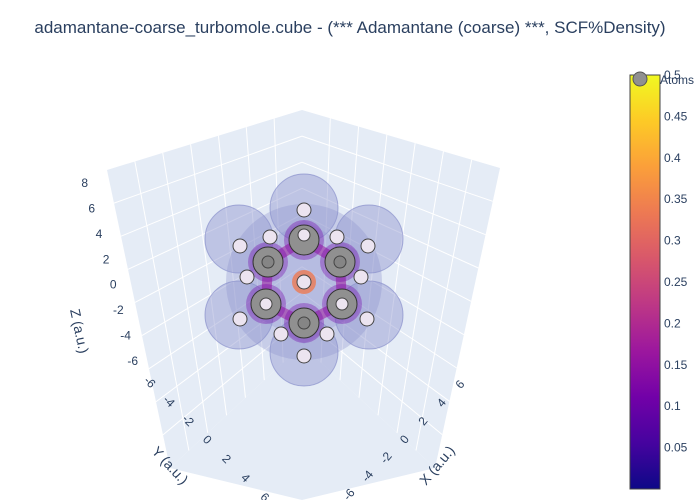 The height and width of the screenshot is (500, 700). Describe the element at coordinates (125, 336) in the screenshot. I see `z-tick-label: -4` at that location.